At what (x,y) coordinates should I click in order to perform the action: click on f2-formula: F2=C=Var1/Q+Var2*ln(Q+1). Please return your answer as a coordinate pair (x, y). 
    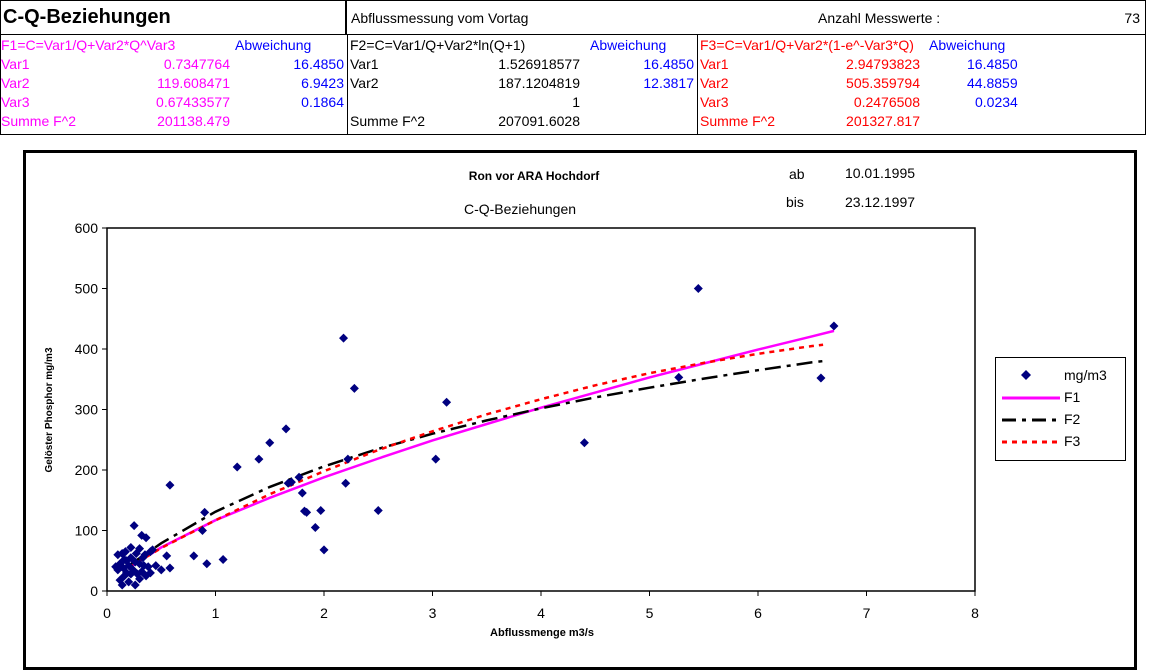
    Looking at the image, I should click on (438, 45).